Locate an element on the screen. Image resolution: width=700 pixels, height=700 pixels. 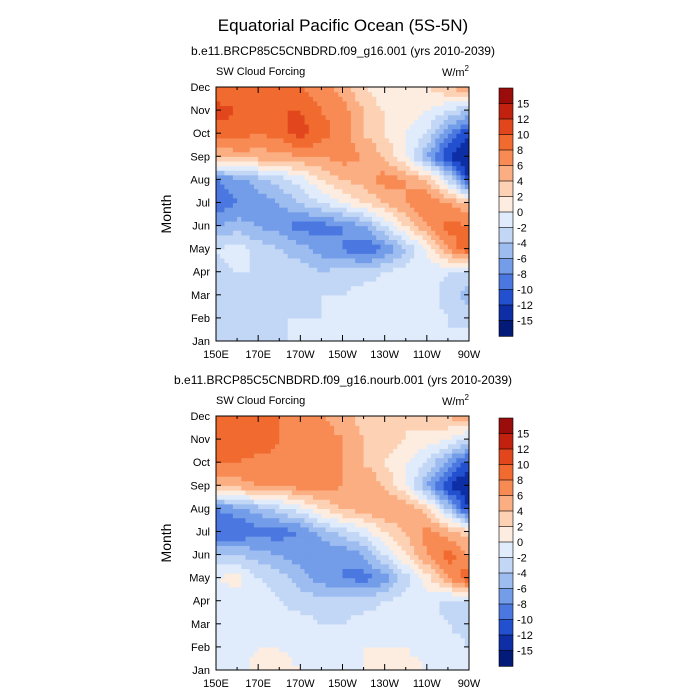
units-label: W/m2 is located at coordinates (456, 71).